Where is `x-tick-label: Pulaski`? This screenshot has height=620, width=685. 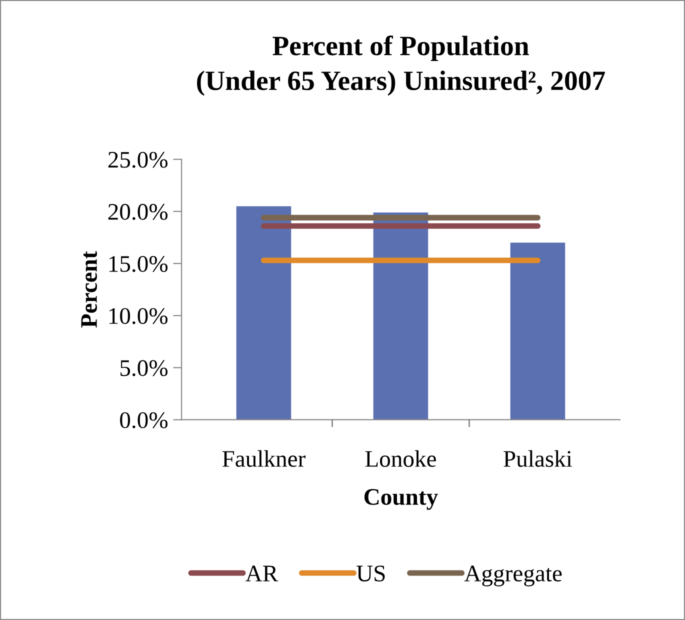
x-tick-label: Pulaski is located at coordinates (538, 458).